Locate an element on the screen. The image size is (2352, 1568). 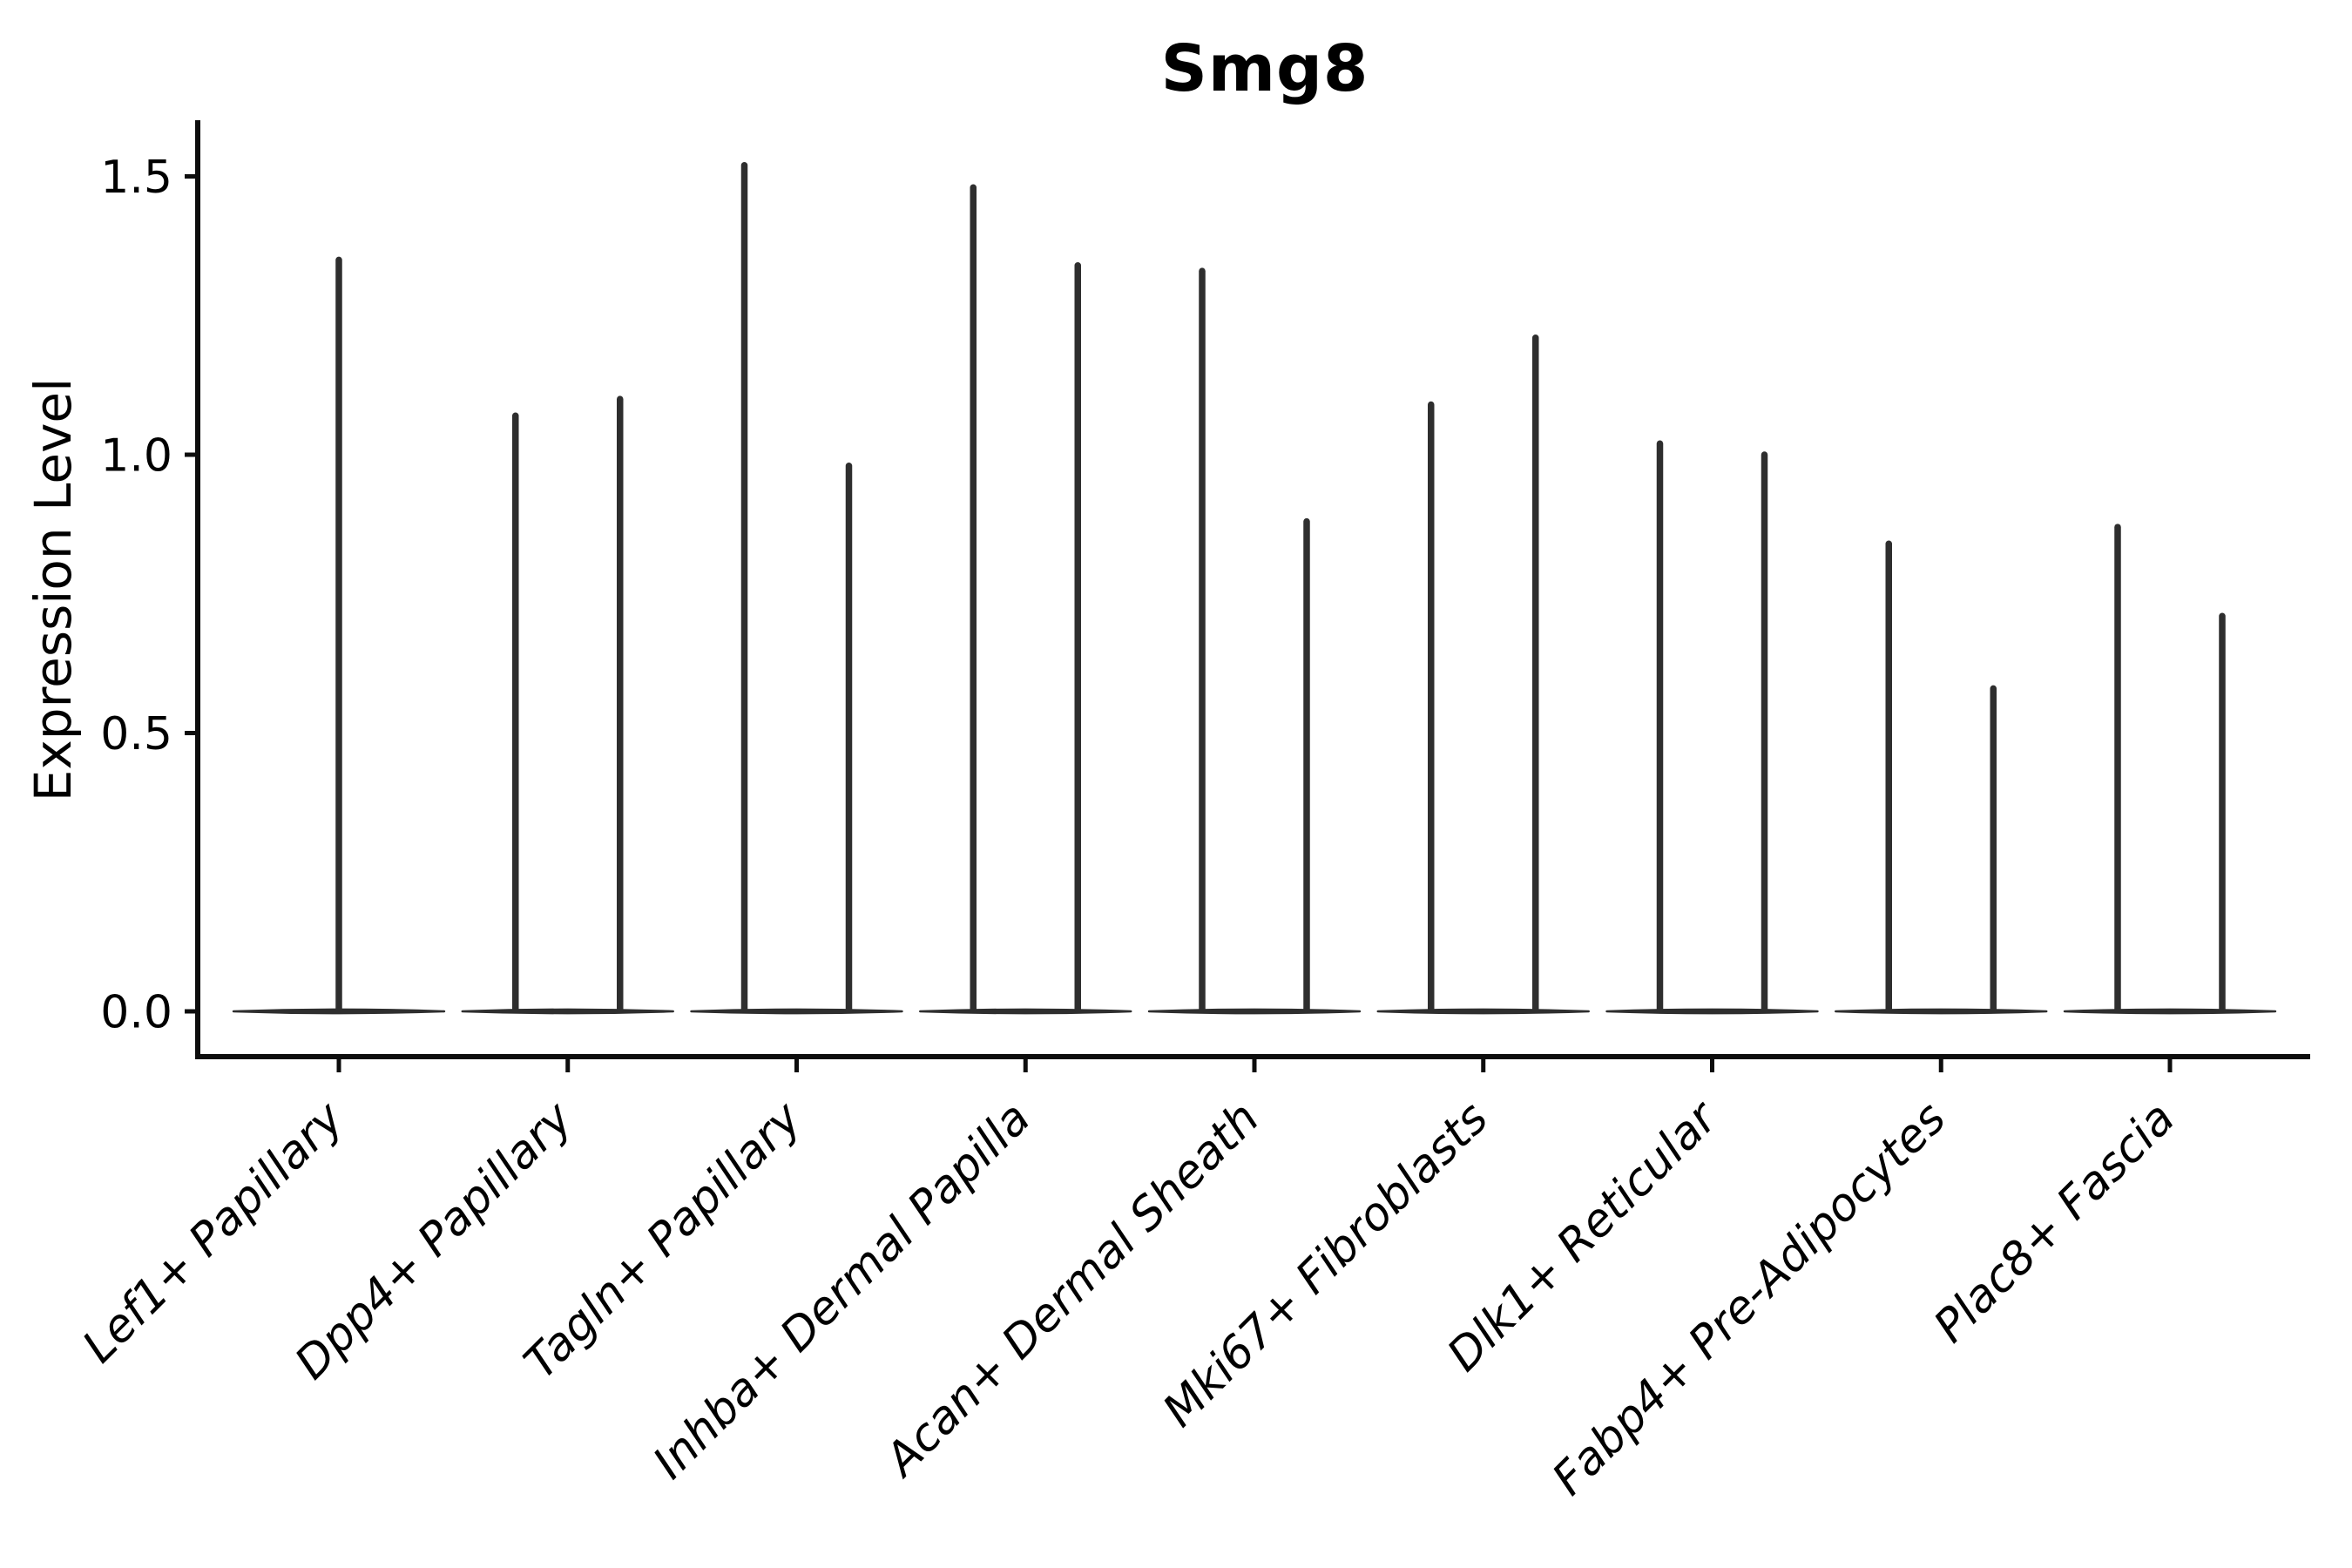
x-tick-label: Fabp4+ Pre-Adipocytes is located at coordinates (1750, 1299).